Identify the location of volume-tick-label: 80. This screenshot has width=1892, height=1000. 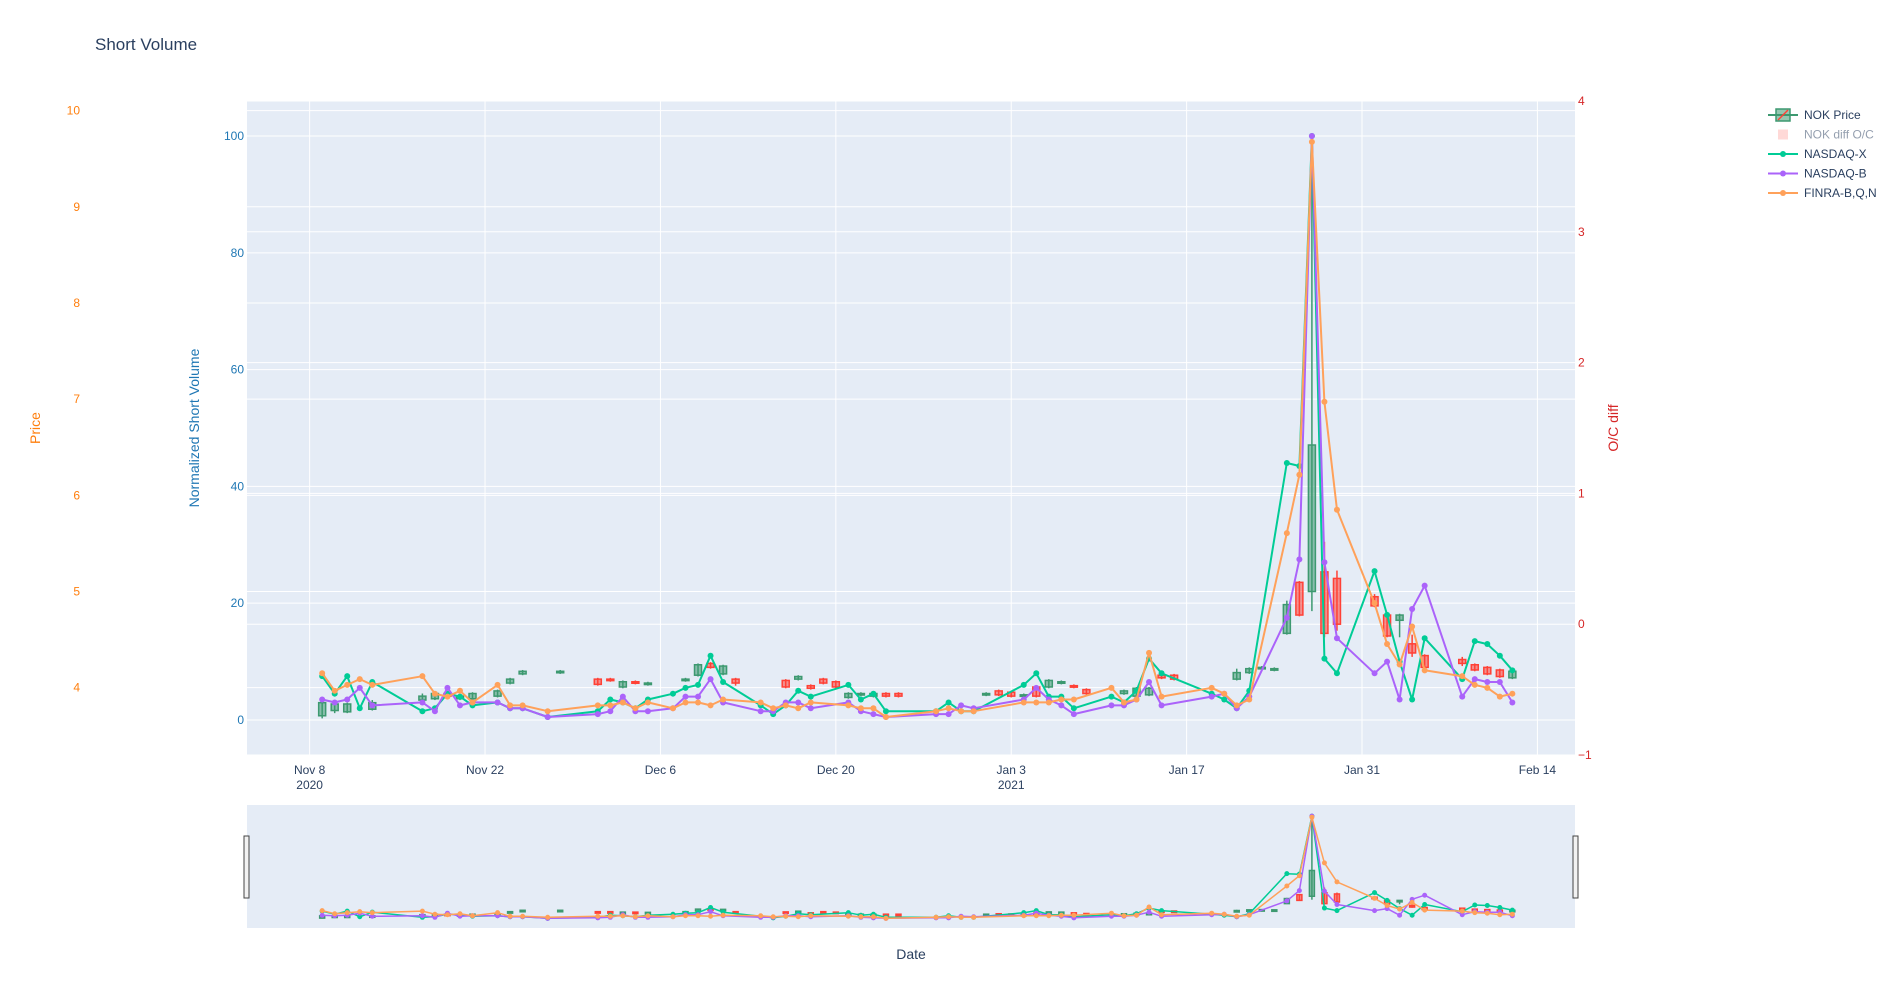
(238, 253).